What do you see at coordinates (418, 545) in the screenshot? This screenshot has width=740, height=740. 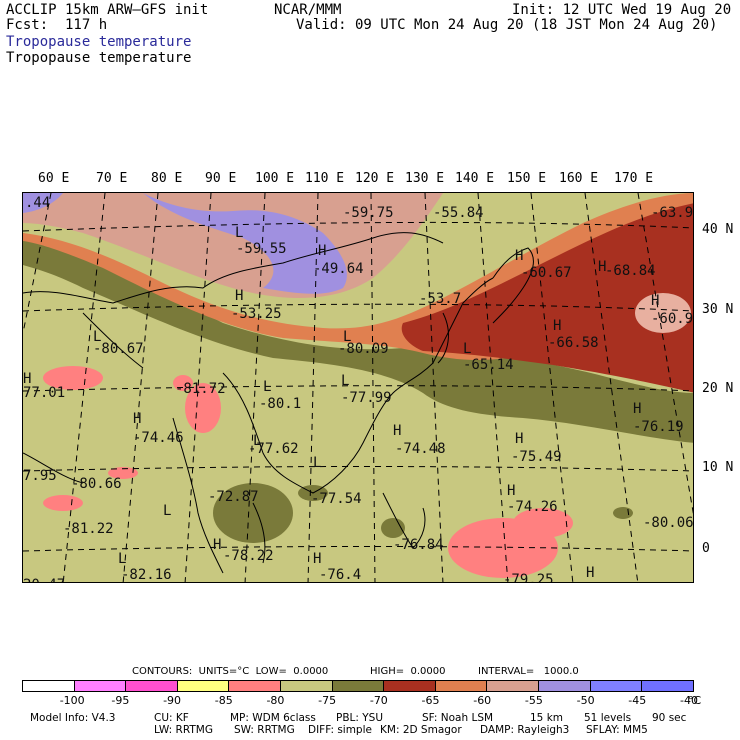 I see `contour-label: -76.84` at bounding box center [418, 545].